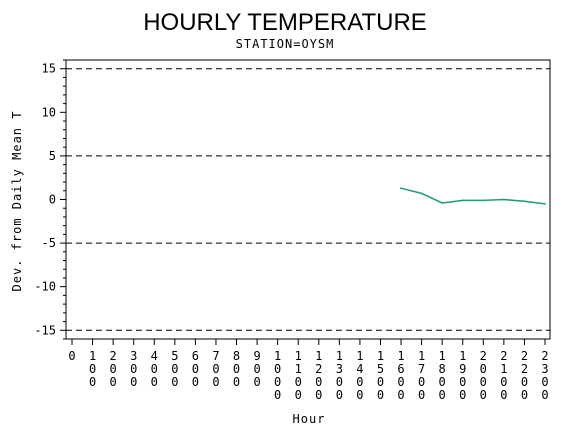 Image resolution: width=570 pixels, height=430 pixels. Describe the element at coordinates (309, 419) in the screenshot. I see `x-axis-label: Hour` at that location.